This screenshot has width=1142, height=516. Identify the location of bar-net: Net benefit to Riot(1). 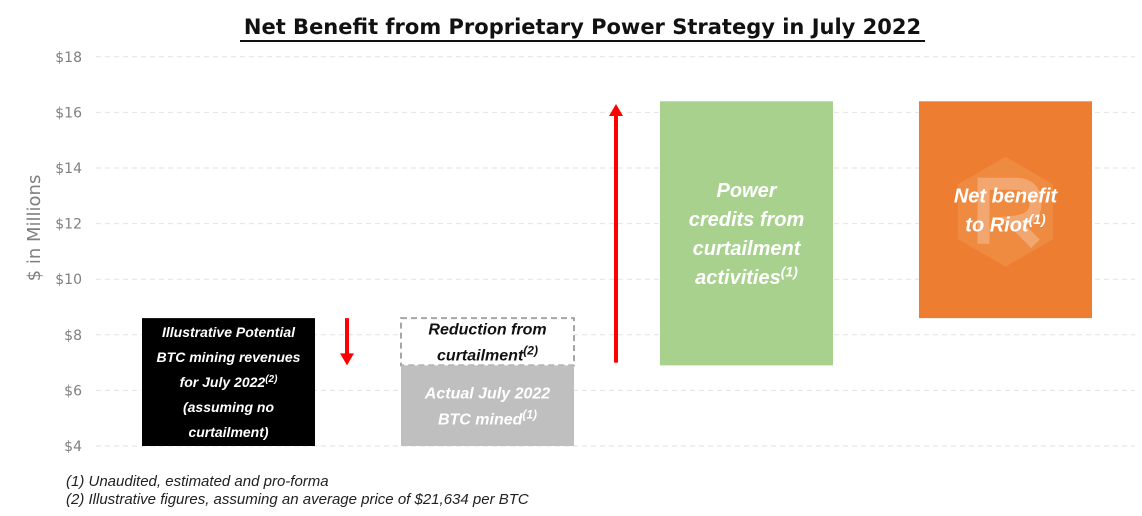
(1005, 210).